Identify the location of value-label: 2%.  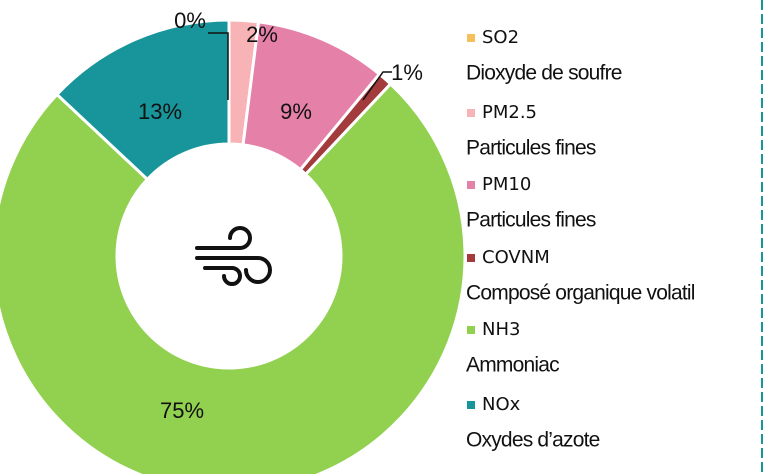
(262, 34).